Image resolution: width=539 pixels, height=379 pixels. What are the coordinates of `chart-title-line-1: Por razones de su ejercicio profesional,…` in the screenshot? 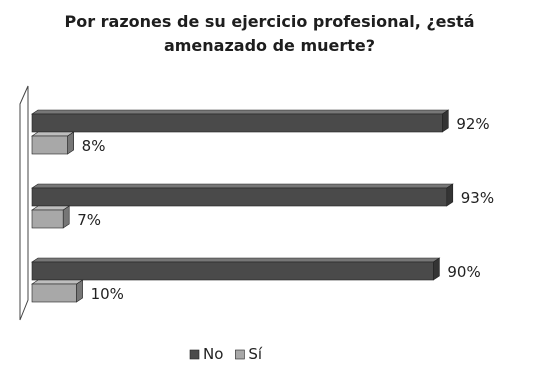 It's located at (269, 21).